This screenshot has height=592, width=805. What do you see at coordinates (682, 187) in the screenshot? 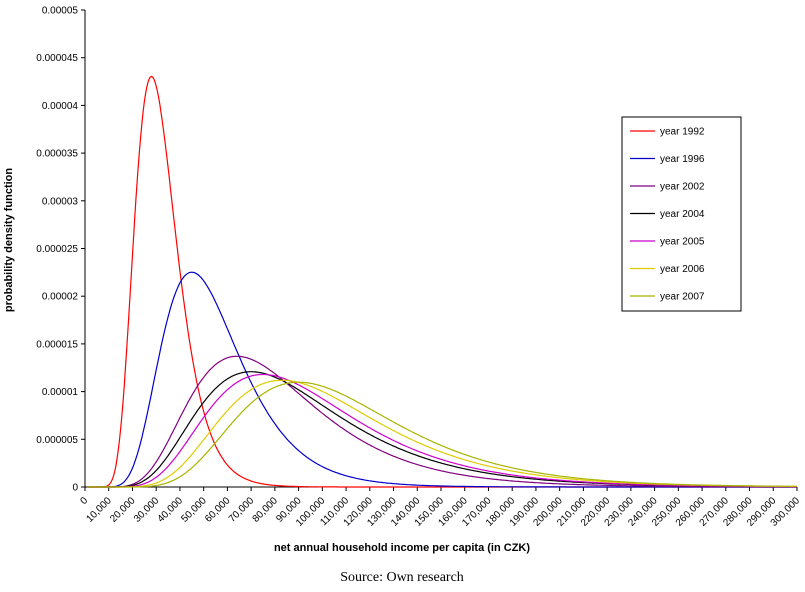
I see `legend-label-year-2002: year 2002` at bounding box center [682, 187].